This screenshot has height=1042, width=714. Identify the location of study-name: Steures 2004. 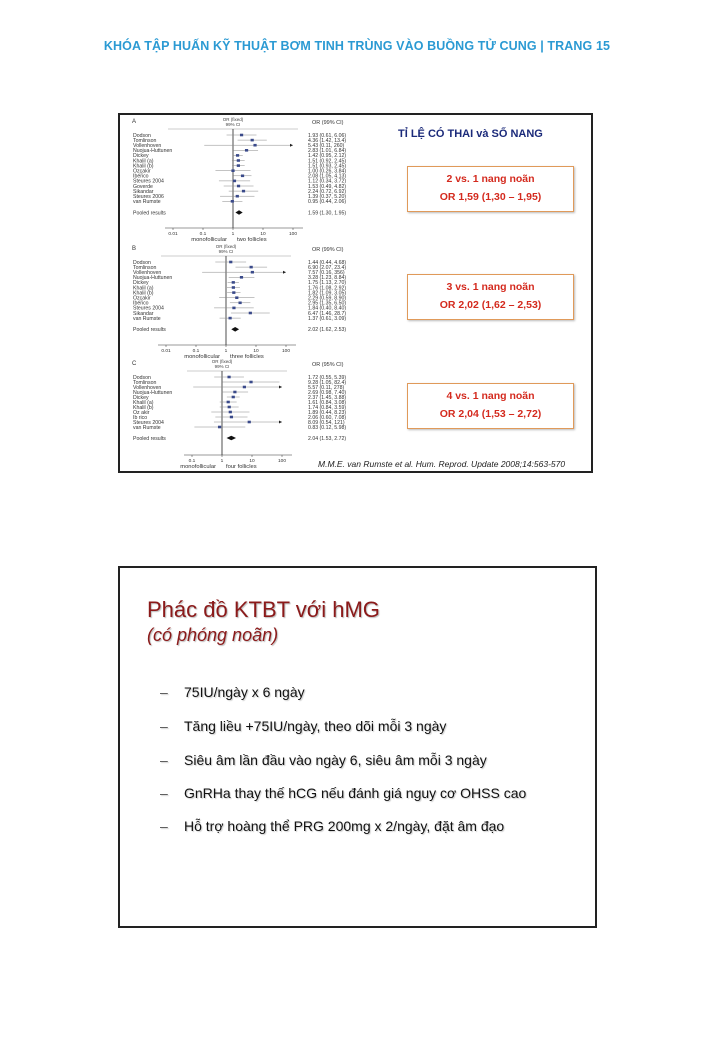
(148, 309).